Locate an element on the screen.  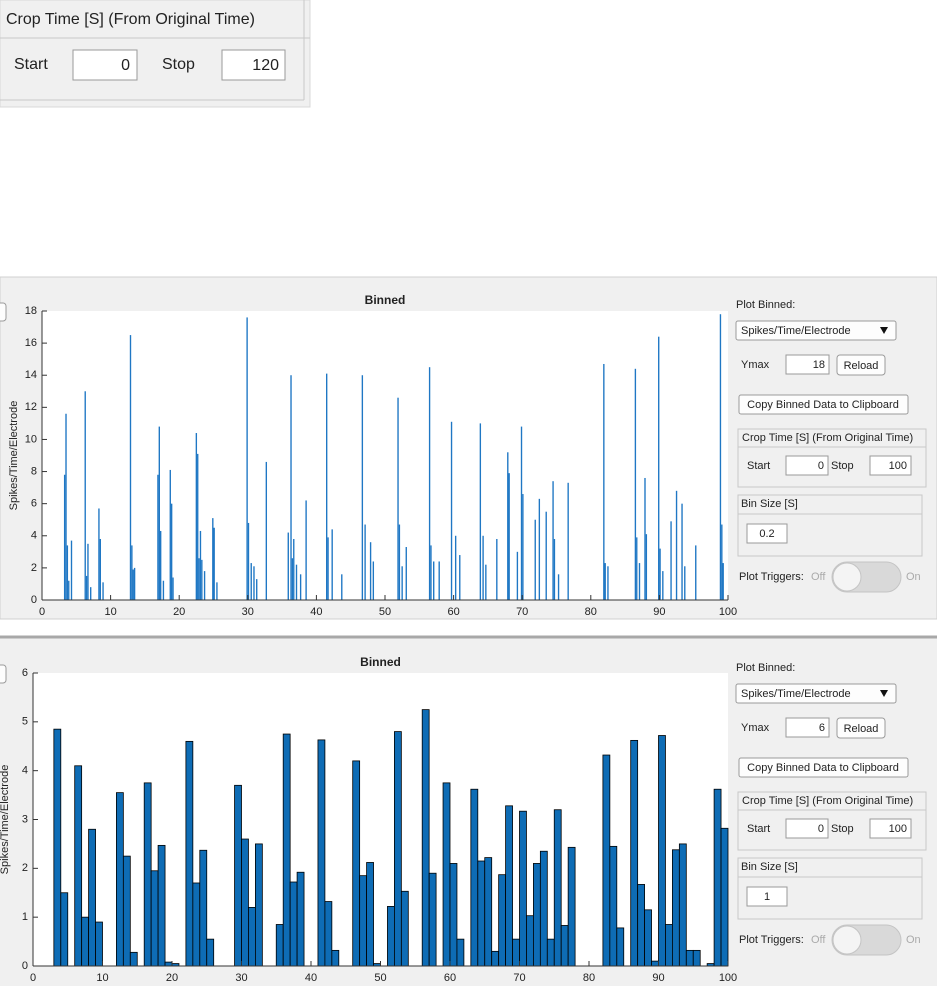
bin-box is located at coordinates (830, 888).